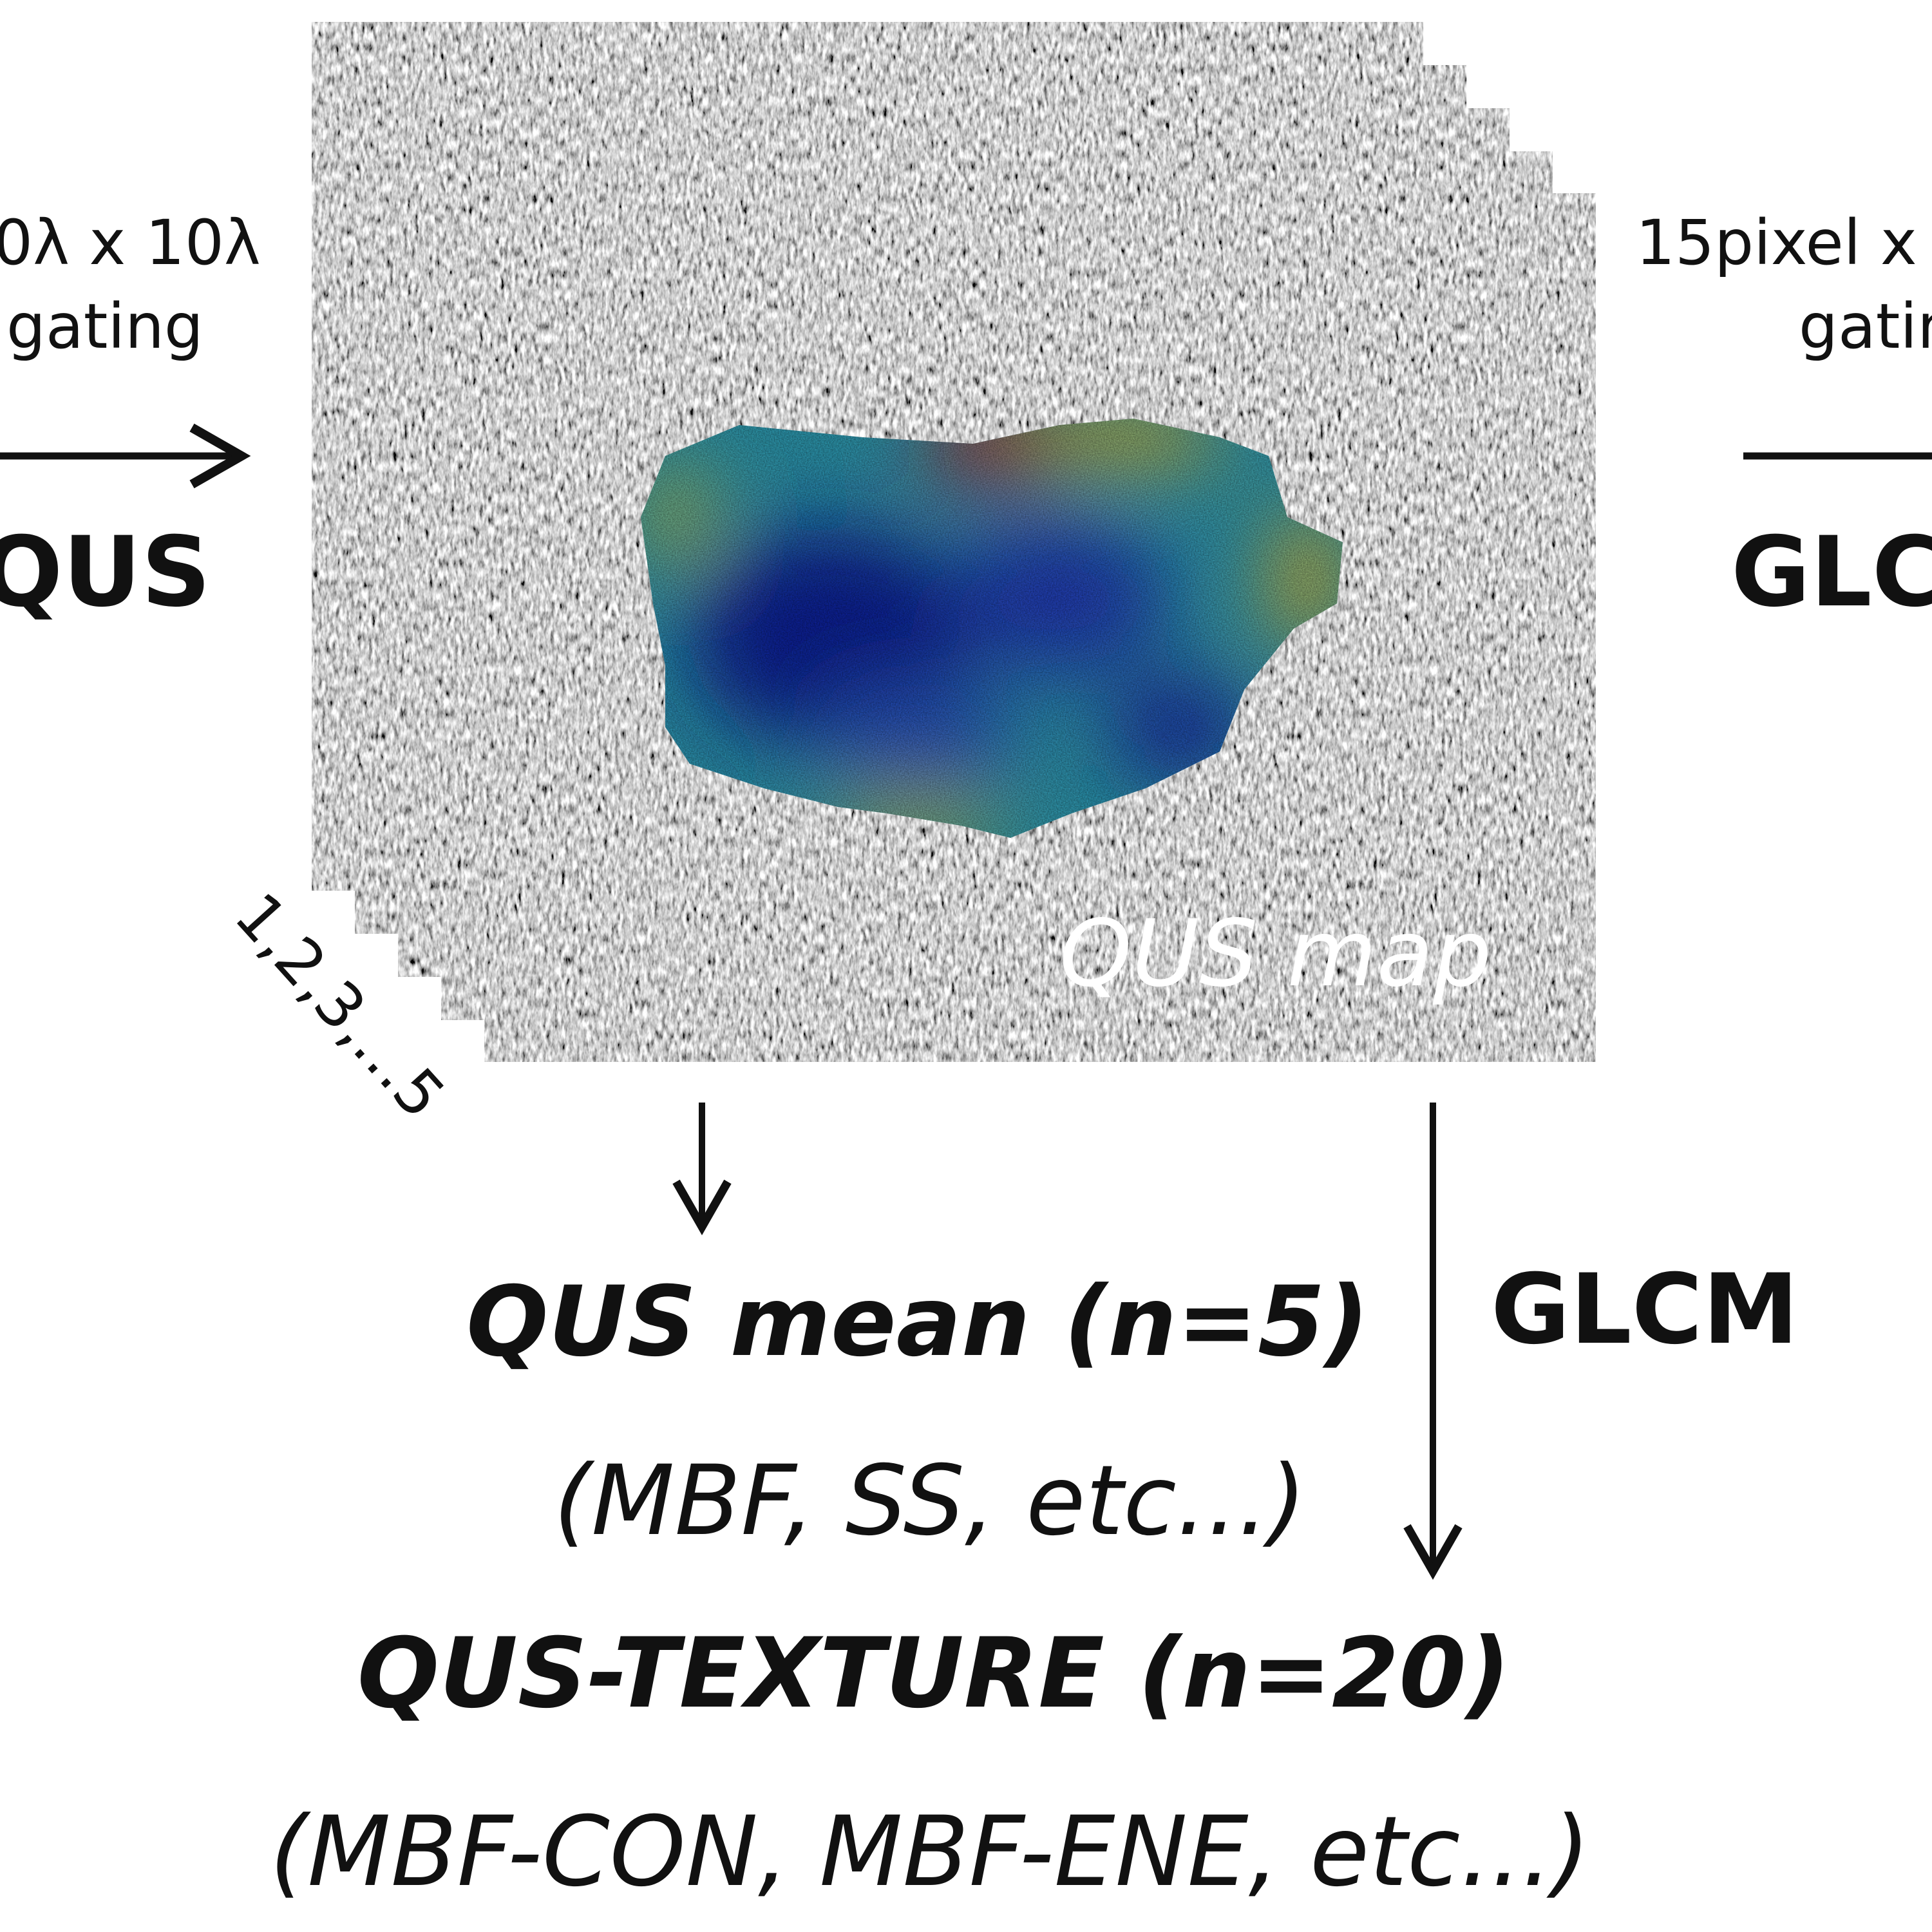  What do you see at coordinates (917, 1322) in the screenshot?
I see `output-title: QUS mean (n=5)` at bounding box center [917, 1322].